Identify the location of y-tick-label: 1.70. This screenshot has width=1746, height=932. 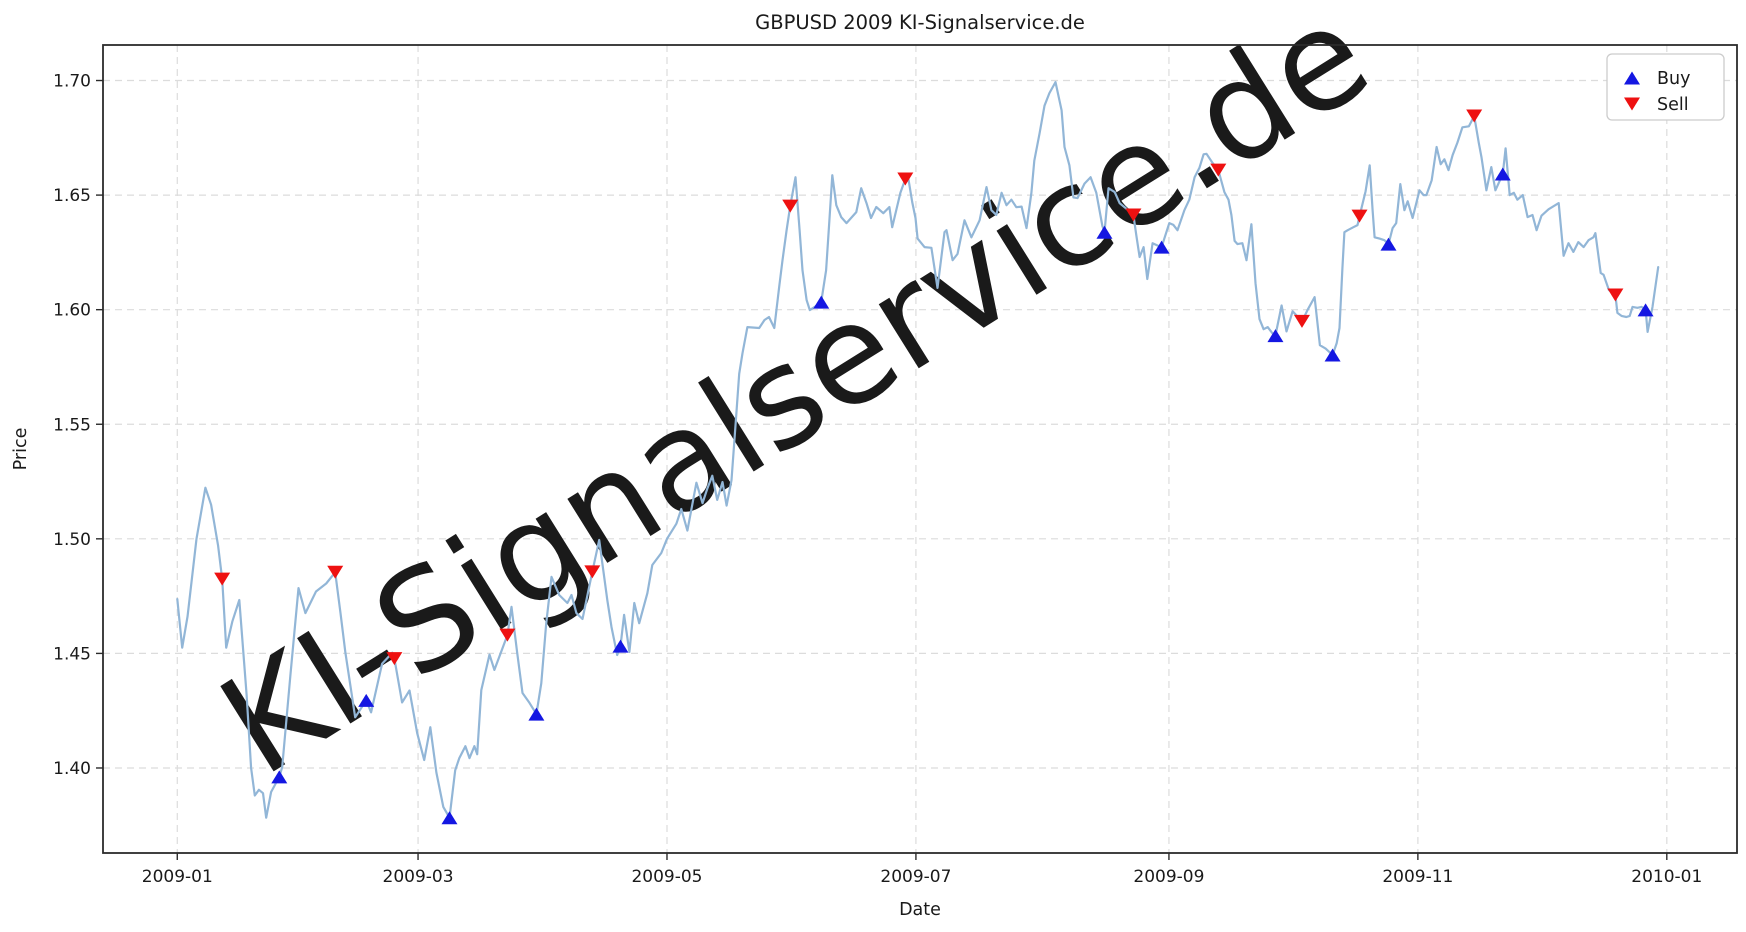
(72, 82).